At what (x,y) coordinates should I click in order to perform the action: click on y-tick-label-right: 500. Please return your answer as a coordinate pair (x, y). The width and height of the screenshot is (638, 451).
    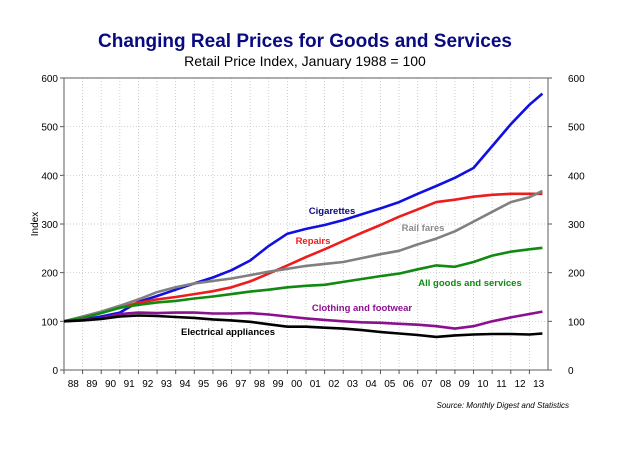
    Looking at the image, I should click on (576, 128).